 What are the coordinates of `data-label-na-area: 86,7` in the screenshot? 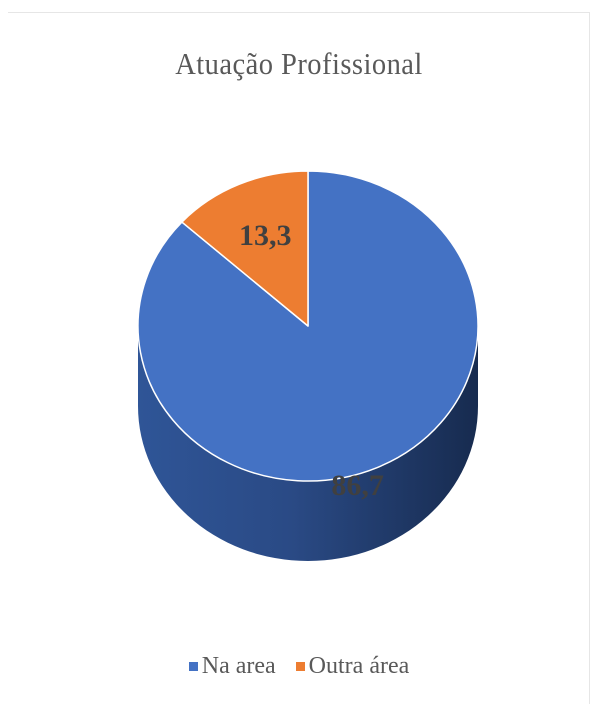 It's located at (357, 485).